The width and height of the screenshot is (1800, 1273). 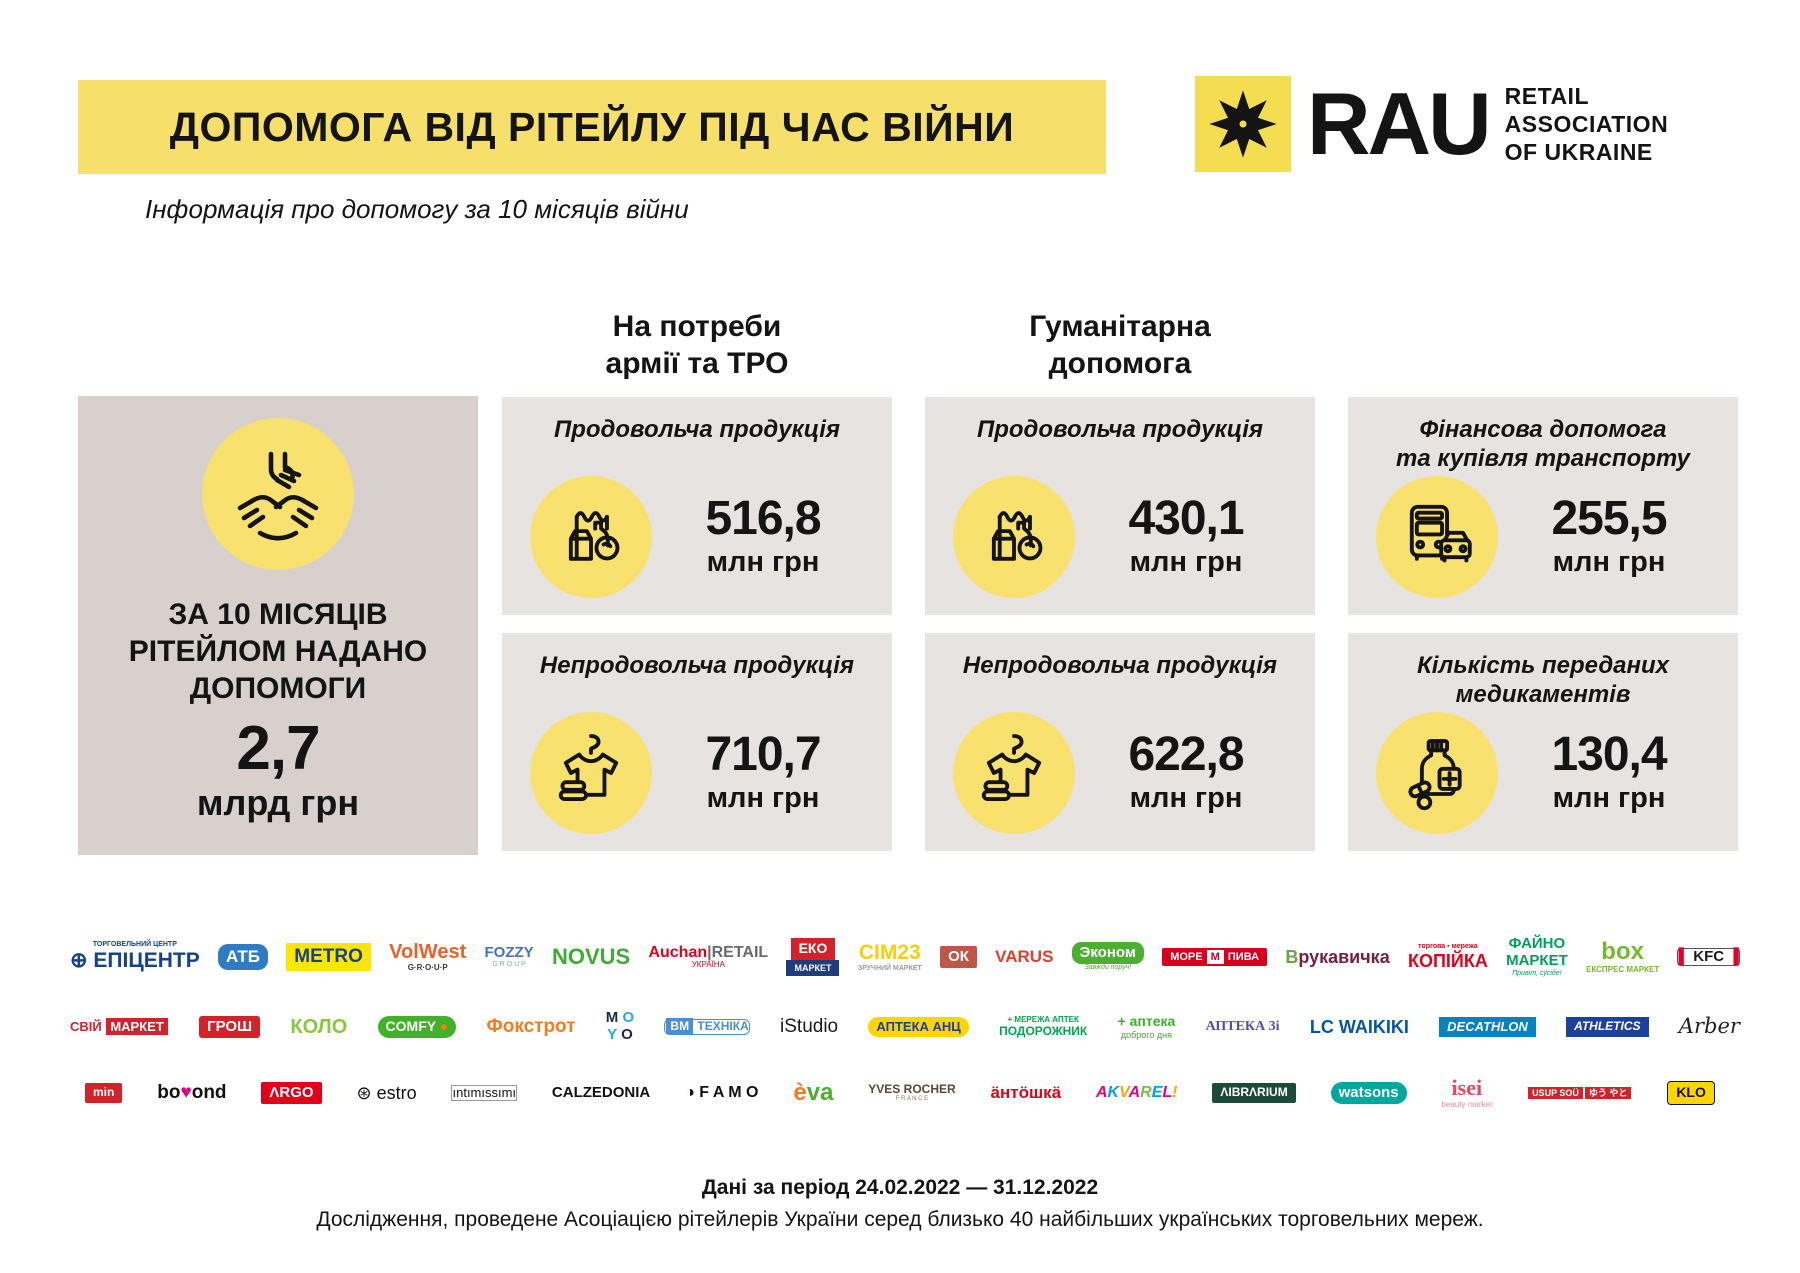 What do you see at coordinates (509, 956) in the screenshot?
I see `brand-logo-fozzy-group: FOZZY G R O U P` at bounding box center [509, 956].